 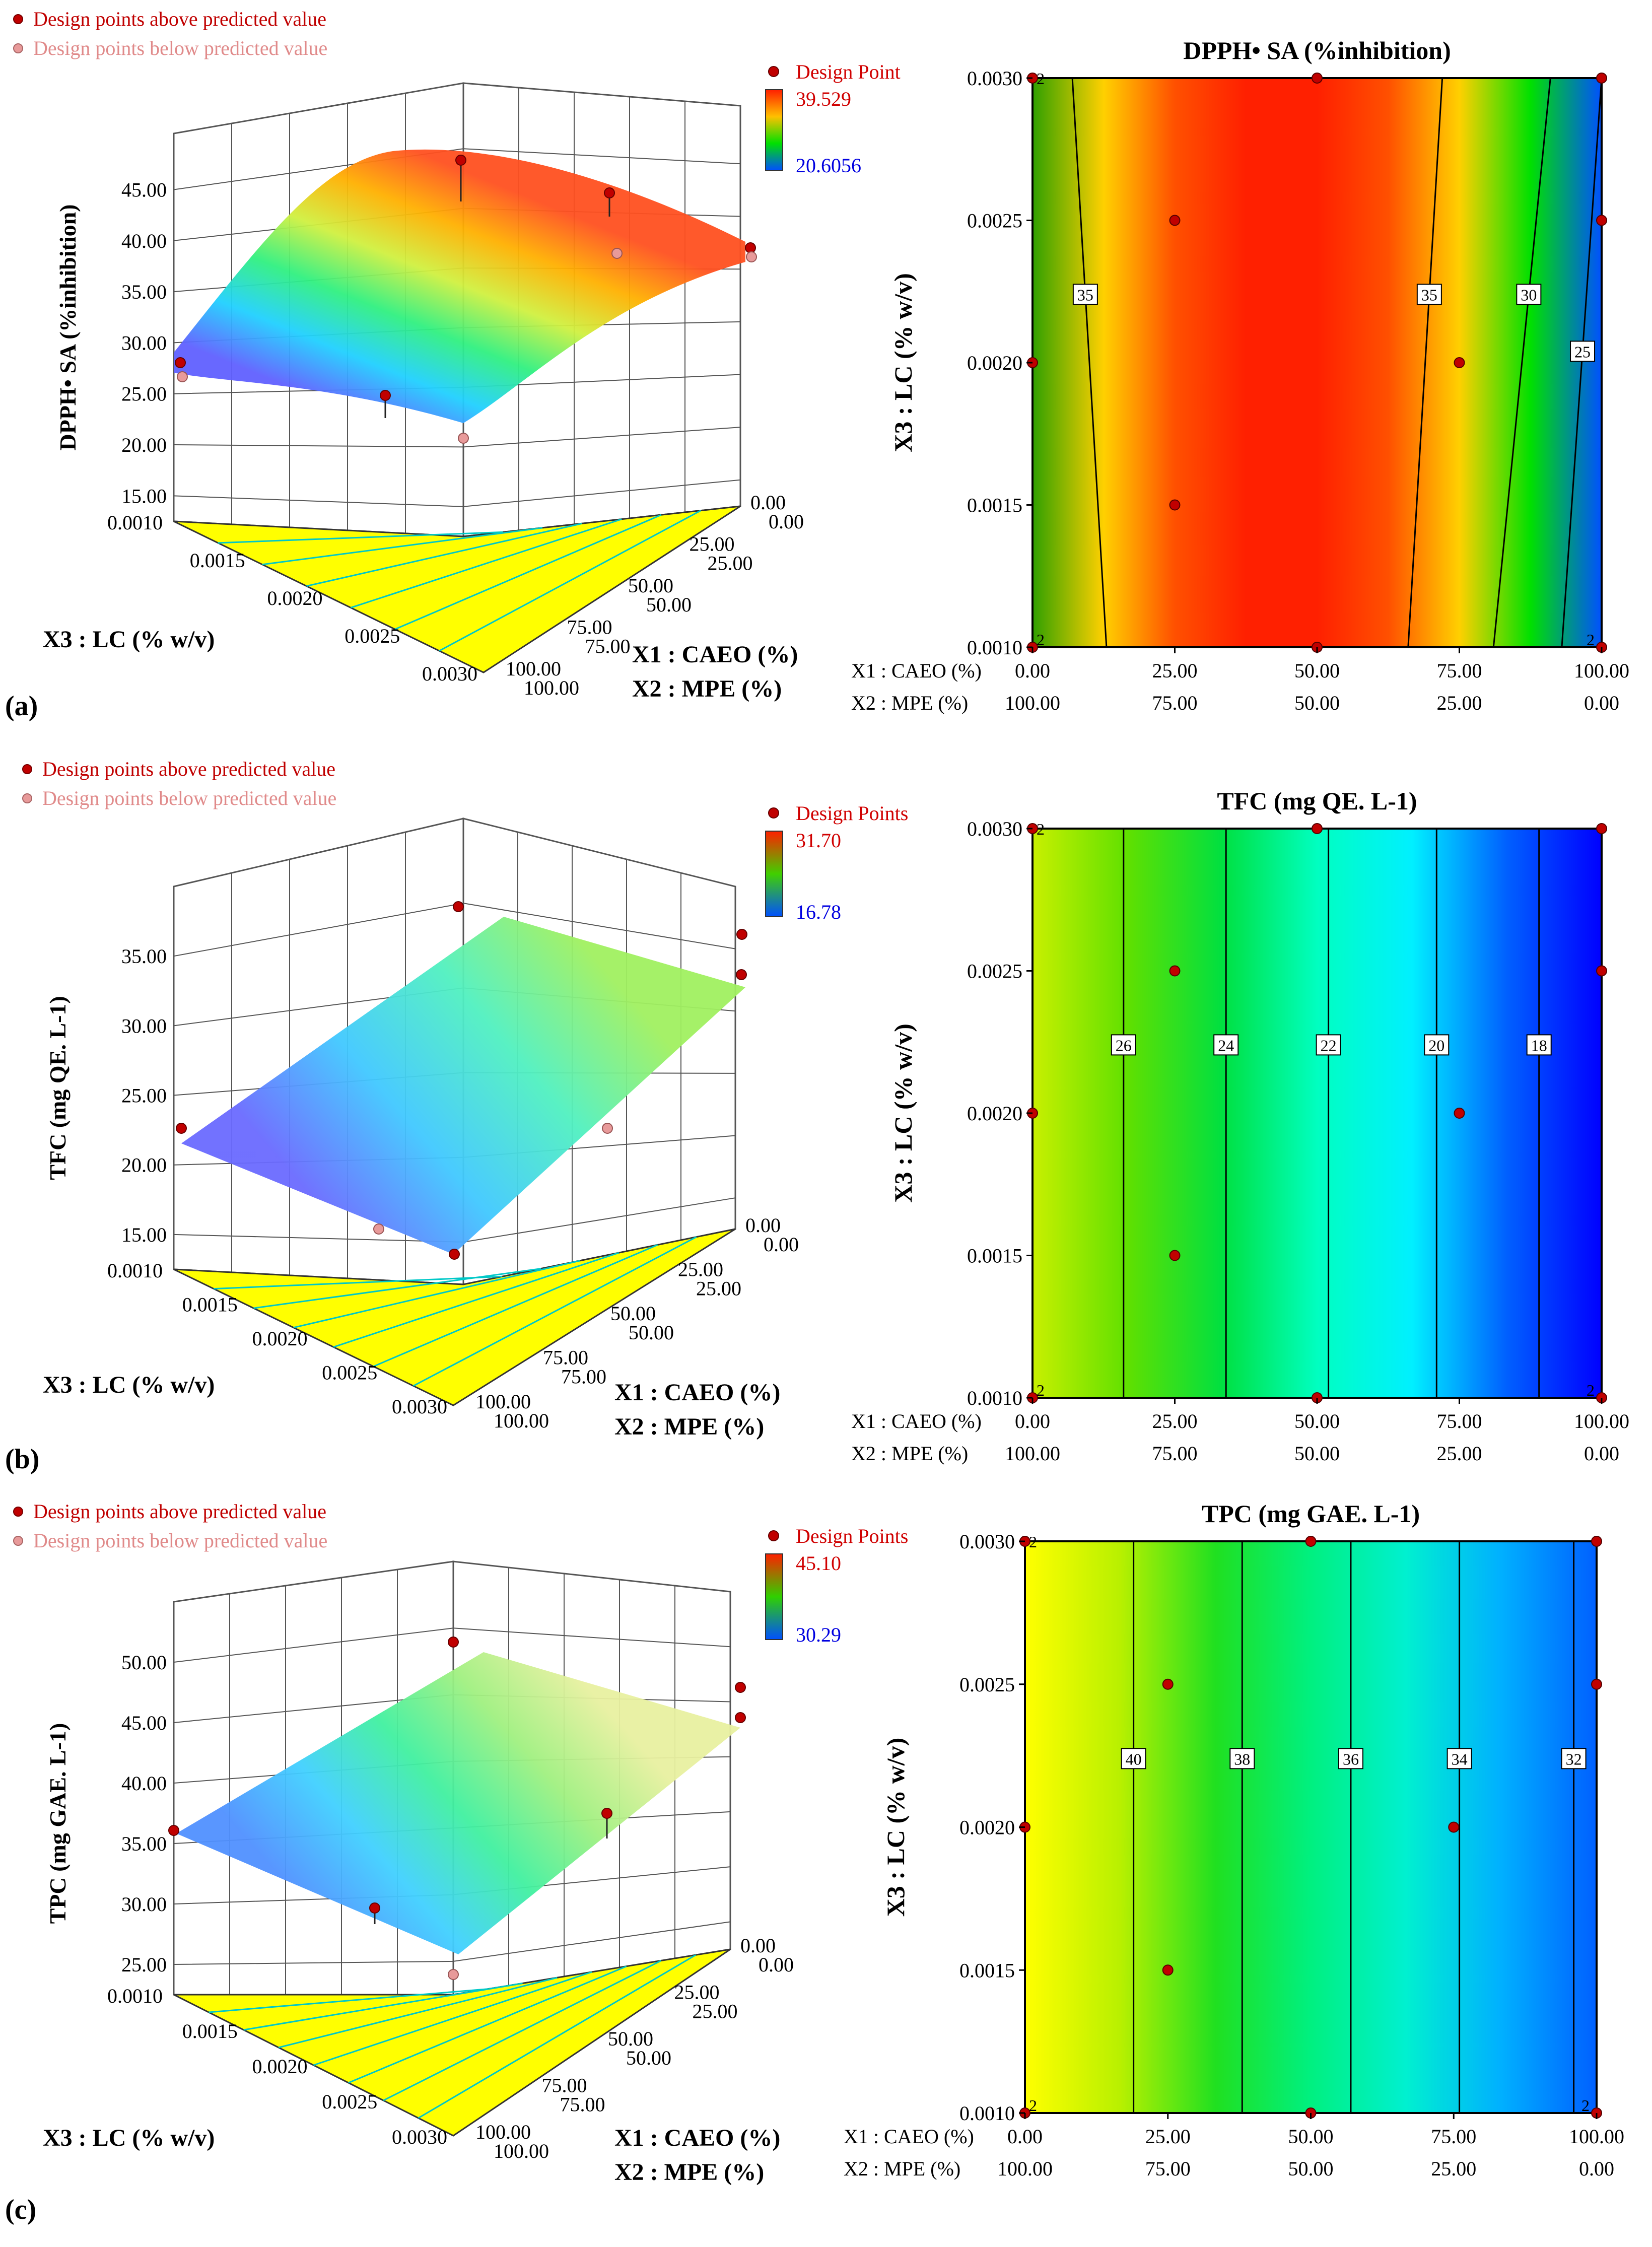 What do you see at coordinates (1134, 1759) in the screenshot?
I see `contour-label: 40` at bounding box center [1134, 1759].